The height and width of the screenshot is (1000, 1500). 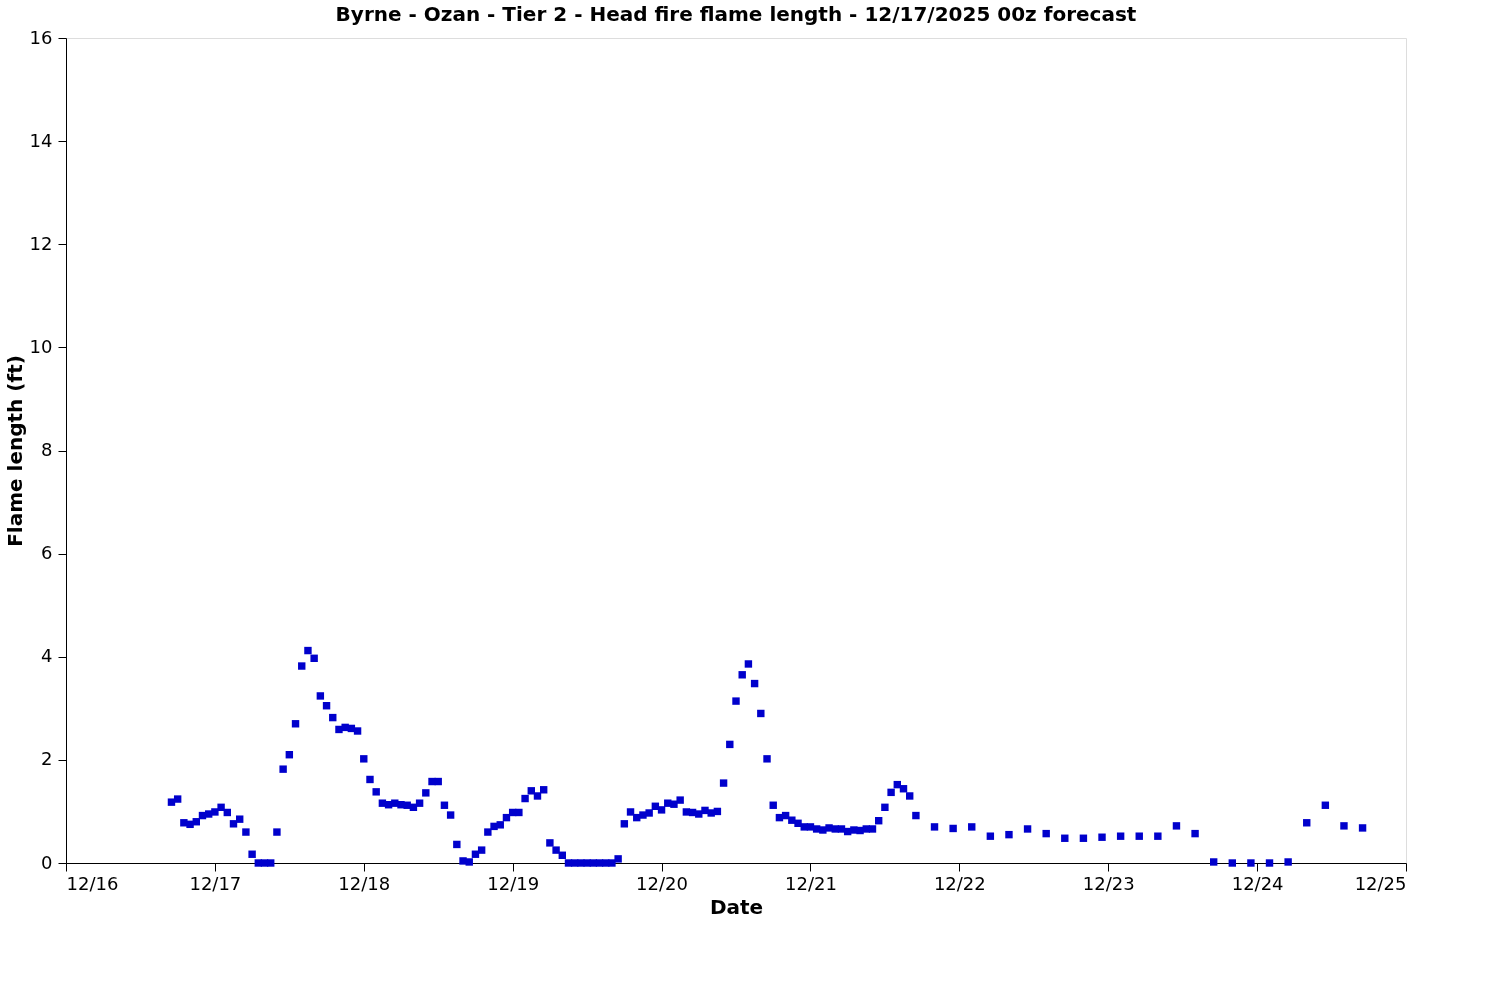 I want to click on x-tick-label: 12/17, so click(x=215, y=883).